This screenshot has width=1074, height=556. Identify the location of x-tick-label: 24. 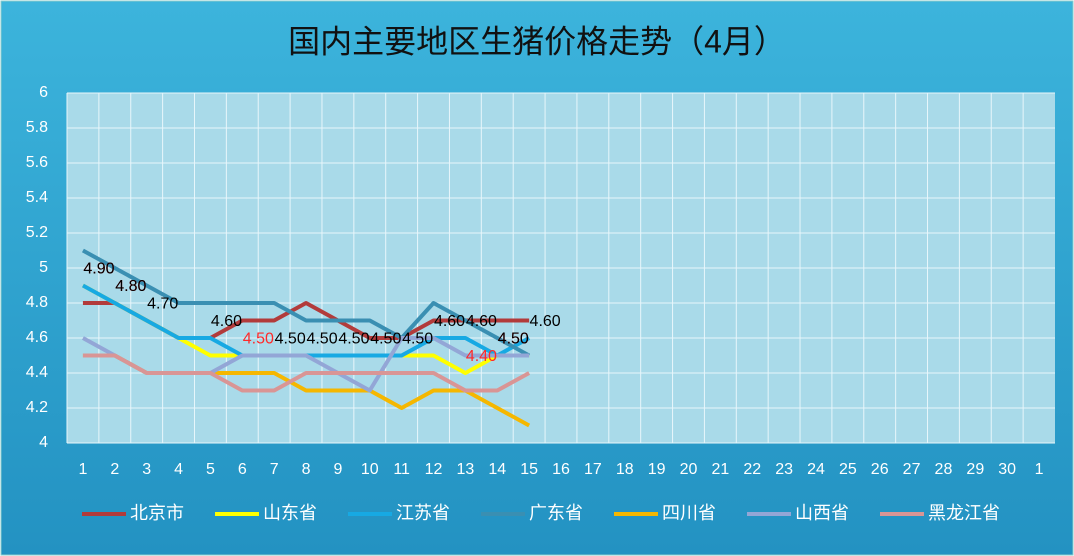
(816, 469).